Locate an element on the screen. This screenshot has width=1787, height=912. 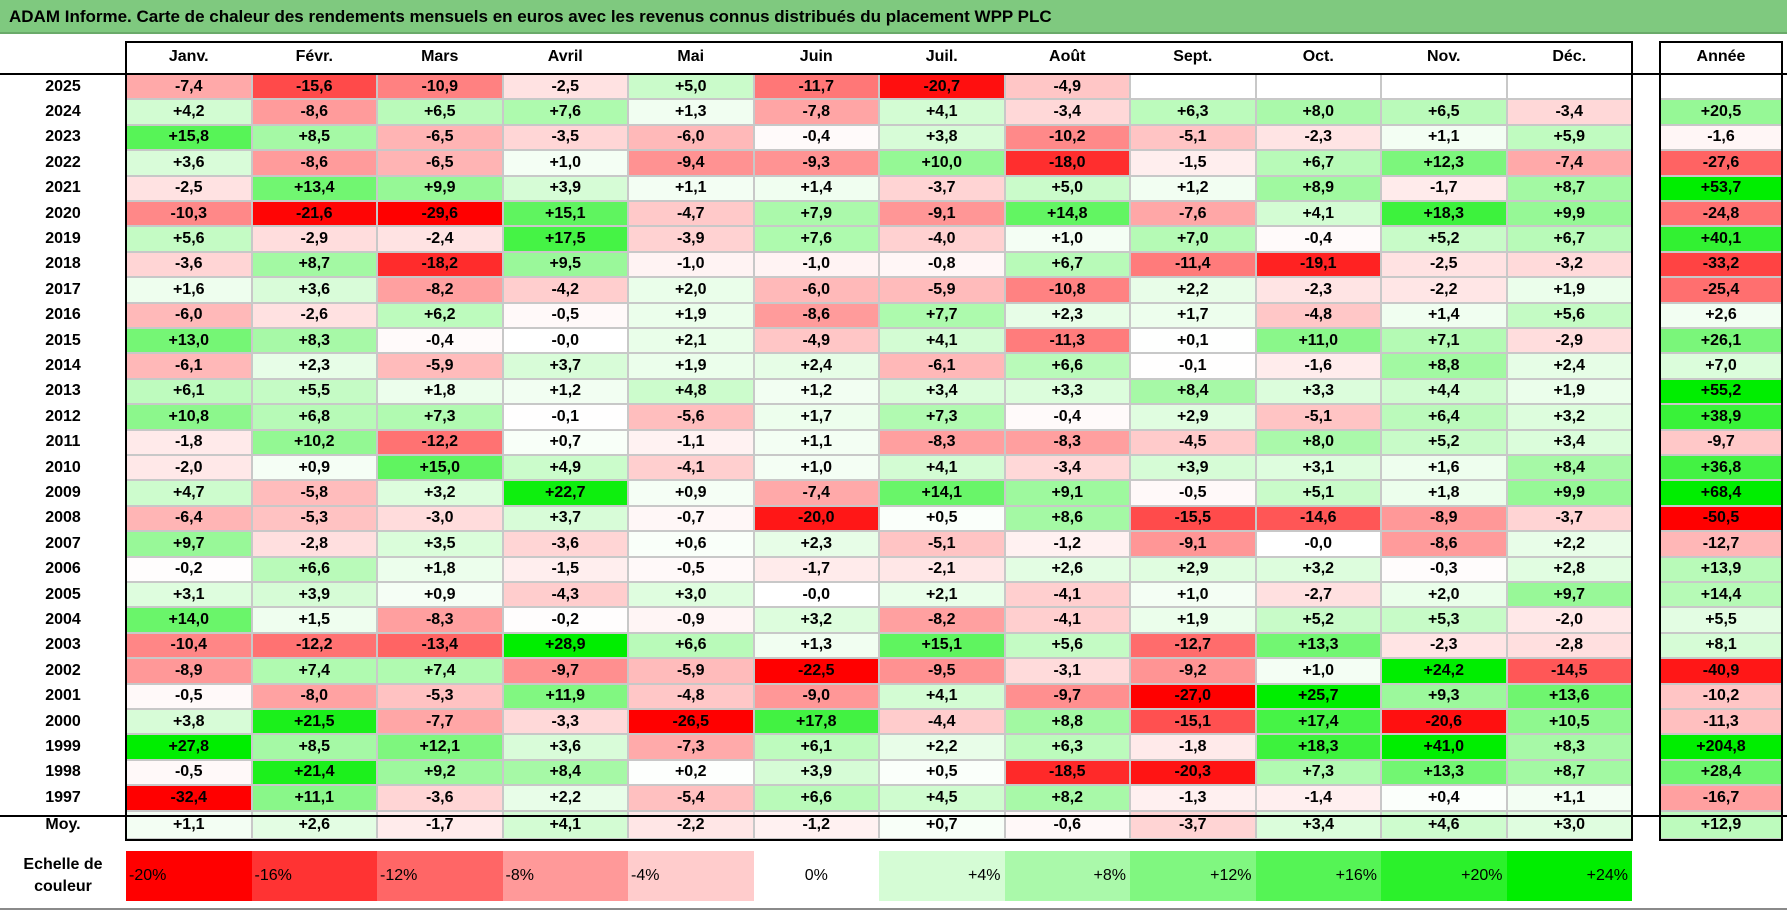
heatmap-cell: +3,1 is located at coordinates (1318, 468).